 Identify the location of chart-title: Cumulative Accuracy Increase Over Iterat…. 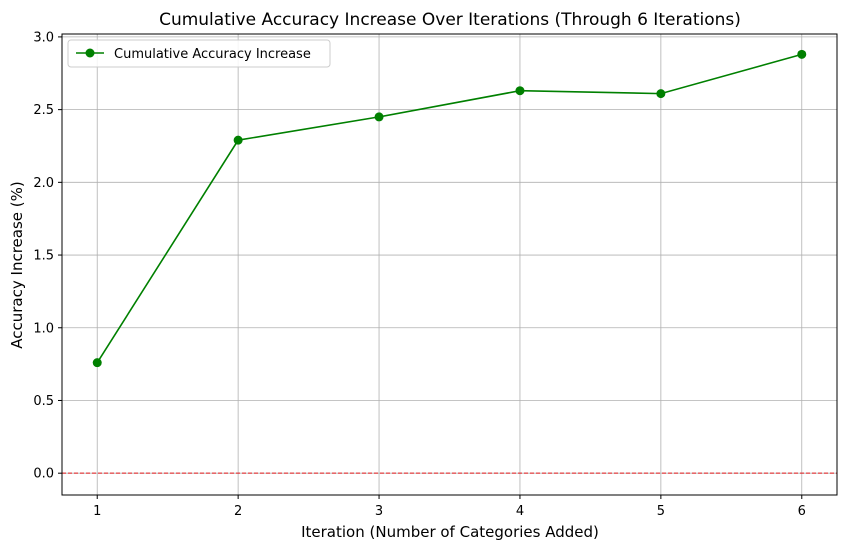
(450, 20).